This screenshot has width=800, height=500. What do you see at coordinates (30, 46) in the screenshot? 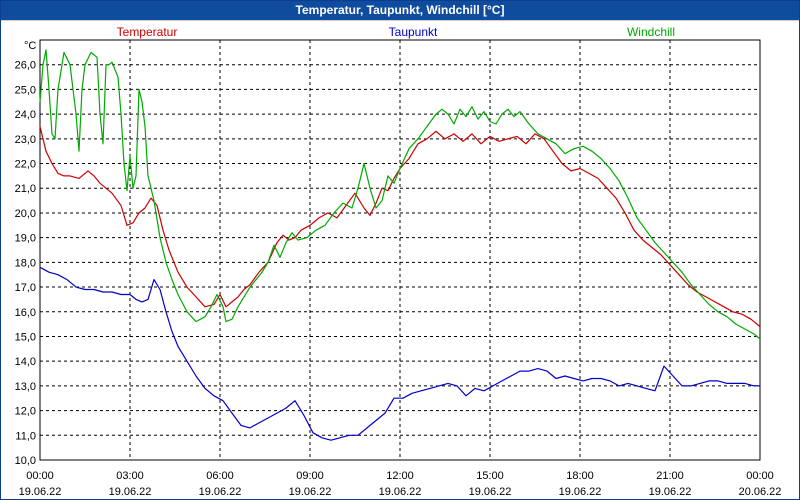
I see `y-axis-unit-label: °C` at bounding box center [30, 46].